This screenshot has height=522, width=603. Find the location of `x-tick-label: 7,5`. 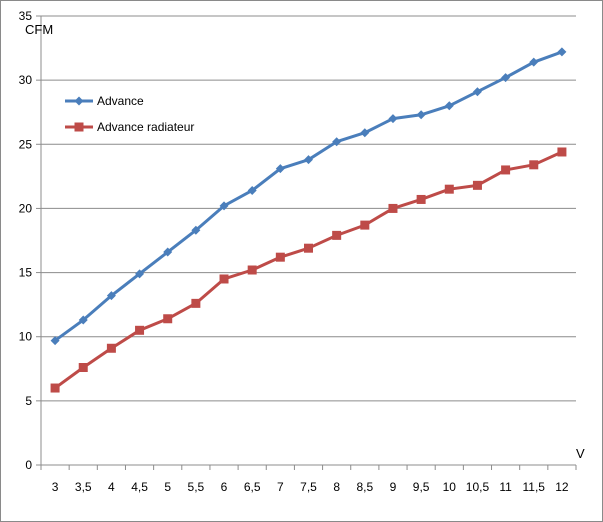

x-tick-label: 7,5 is located at coordinates (308, 487).